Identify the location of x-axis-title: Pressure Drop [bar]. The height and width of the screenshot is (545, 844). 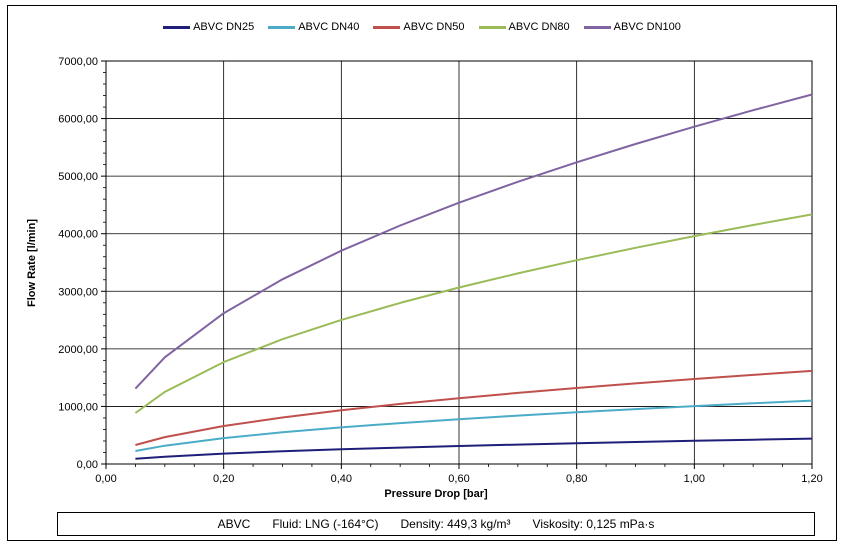
(436, 494).